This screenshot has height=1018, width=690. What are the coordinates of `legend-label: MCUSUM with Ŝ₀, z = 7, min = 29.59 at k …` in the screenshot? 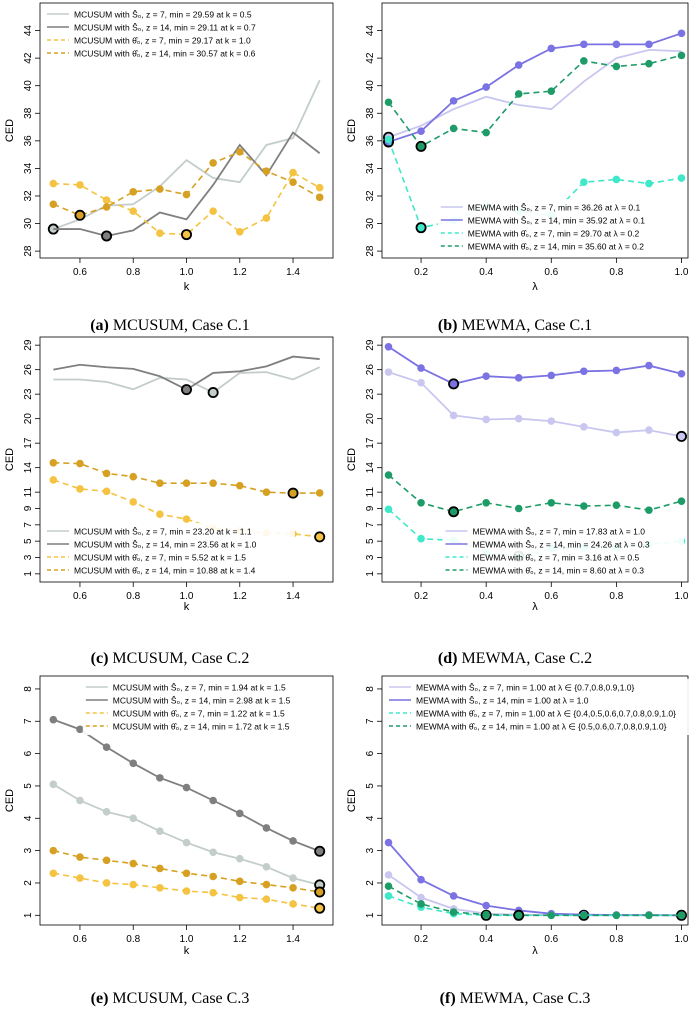 It's located at (163, 15).